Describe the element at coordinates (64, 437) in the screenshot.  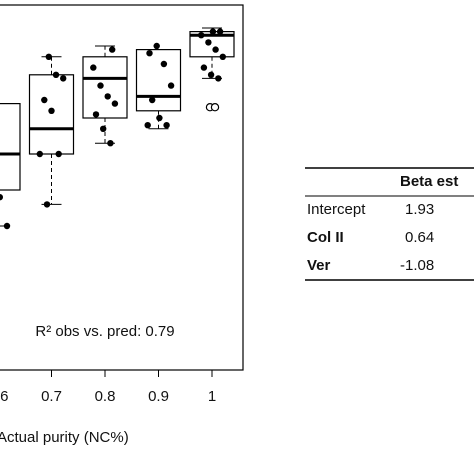
I see `x-axis-label: Actual purity (NC%)` at that location.